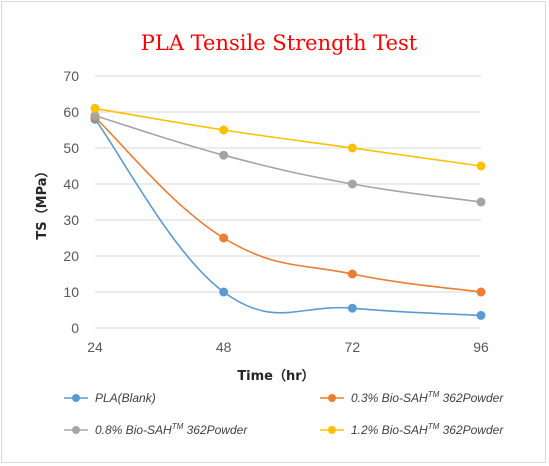 The height and width of the screenshot is (466, 549). I want to click on x-tick-label: 24, so click(95, 347).